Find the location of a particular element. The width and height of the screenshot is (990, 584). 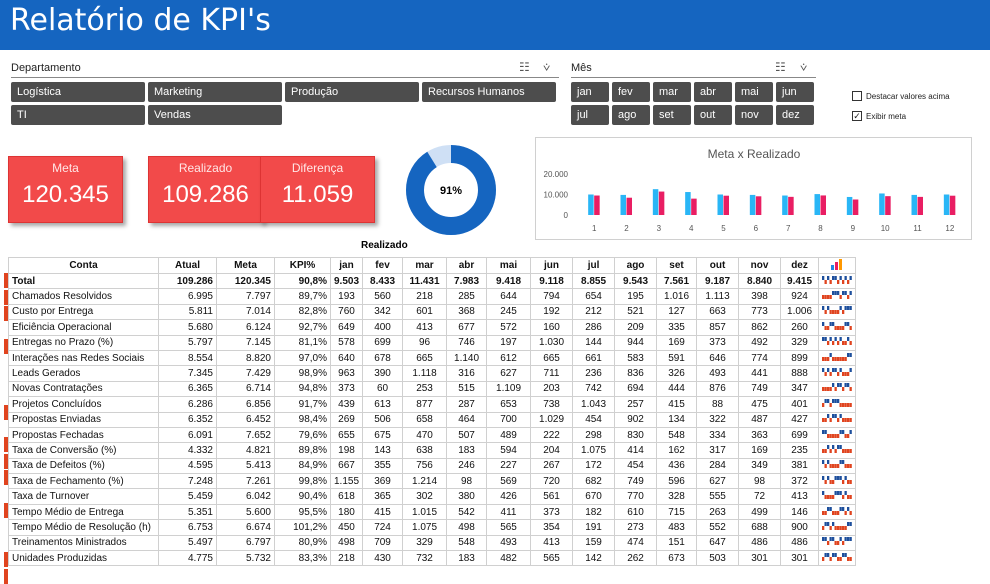

month-slicer-item: jul is located at coordinates (590, 115).